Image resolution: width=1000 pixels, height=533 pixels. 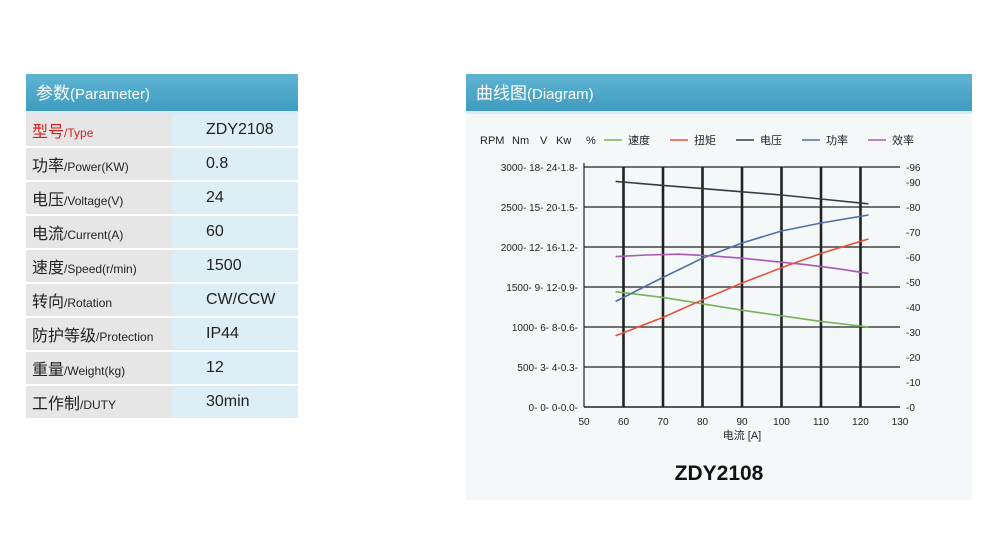 I want to click on parameter-value: 60, so click(x=235, y=232).